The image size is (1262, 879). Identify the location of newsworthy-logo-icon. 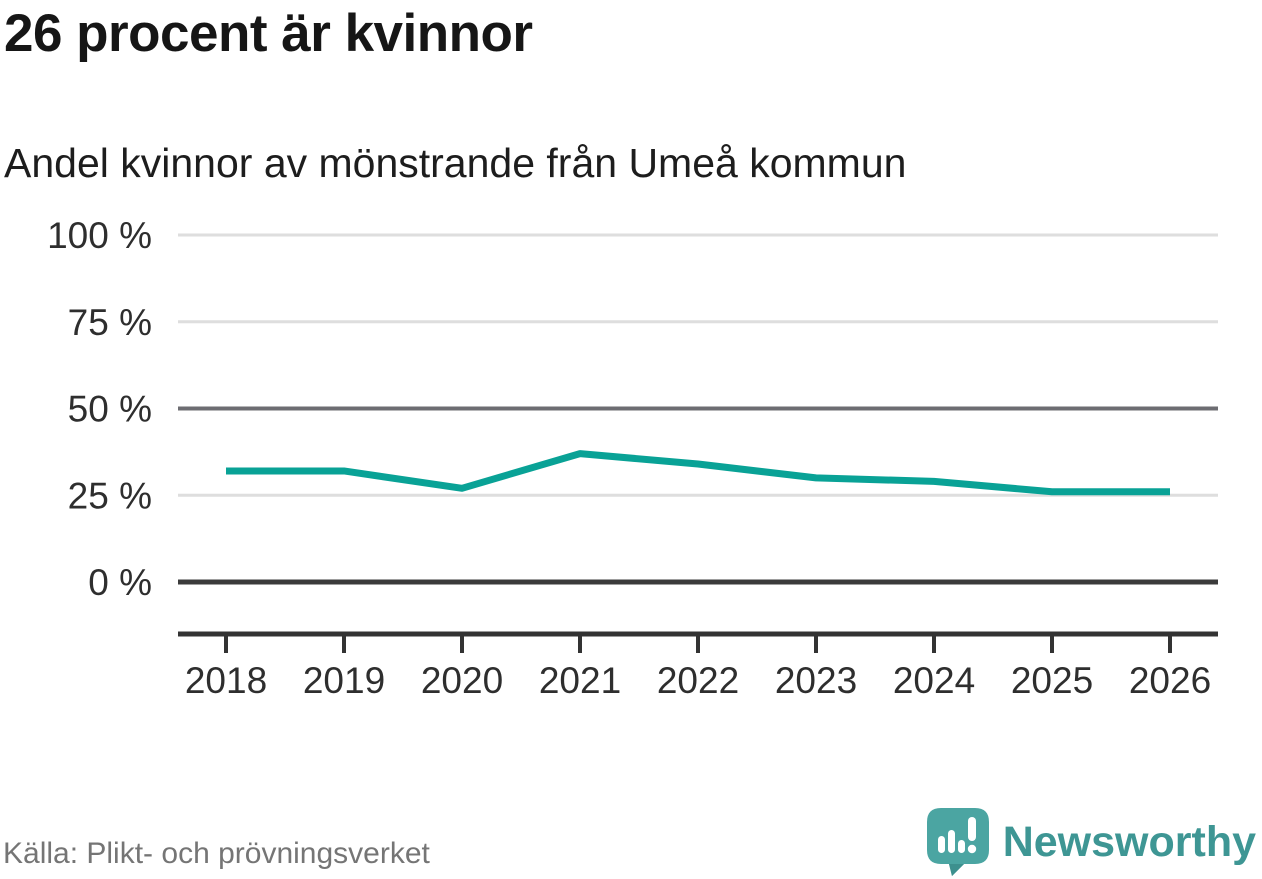
(957, 842).